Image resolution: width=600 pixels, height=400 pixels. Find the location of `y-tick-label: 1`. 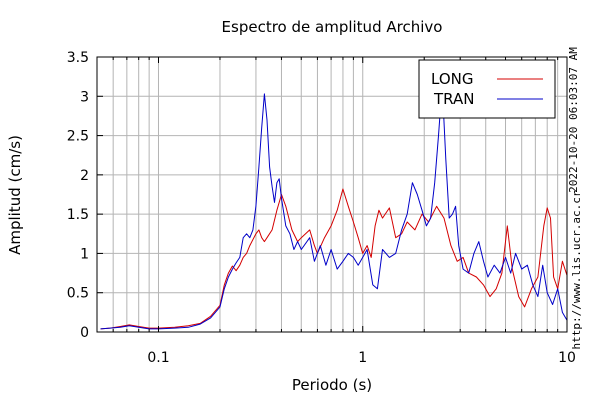

y-tick-label: 1 is located at coordinates (84, 254).